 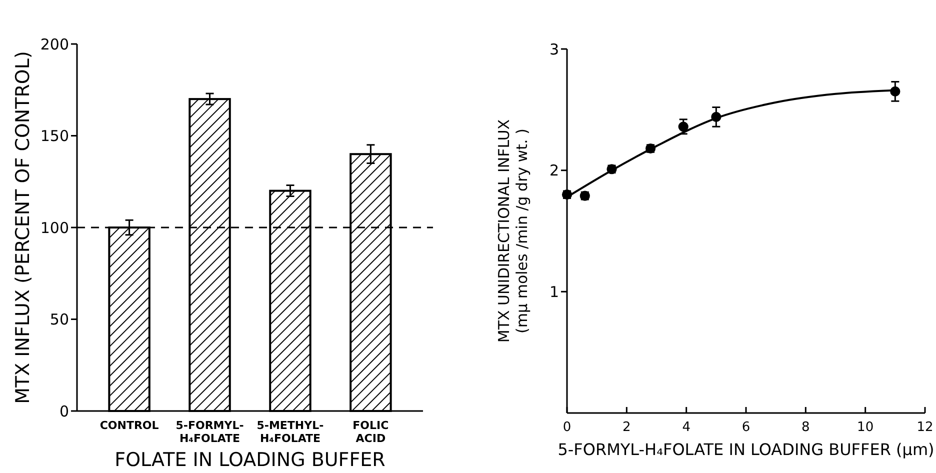 I want to click on y-tick-label: 0, so click(x=64, y=411).